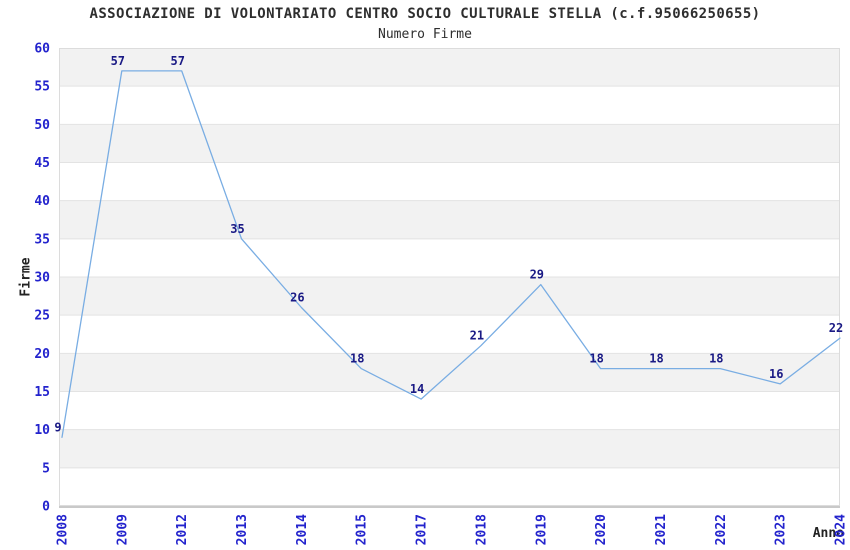  What do you see at coordinates (661, 529) in the screenshot?
I see `x-tick-label: 2021` at bounding box center [661, 529].